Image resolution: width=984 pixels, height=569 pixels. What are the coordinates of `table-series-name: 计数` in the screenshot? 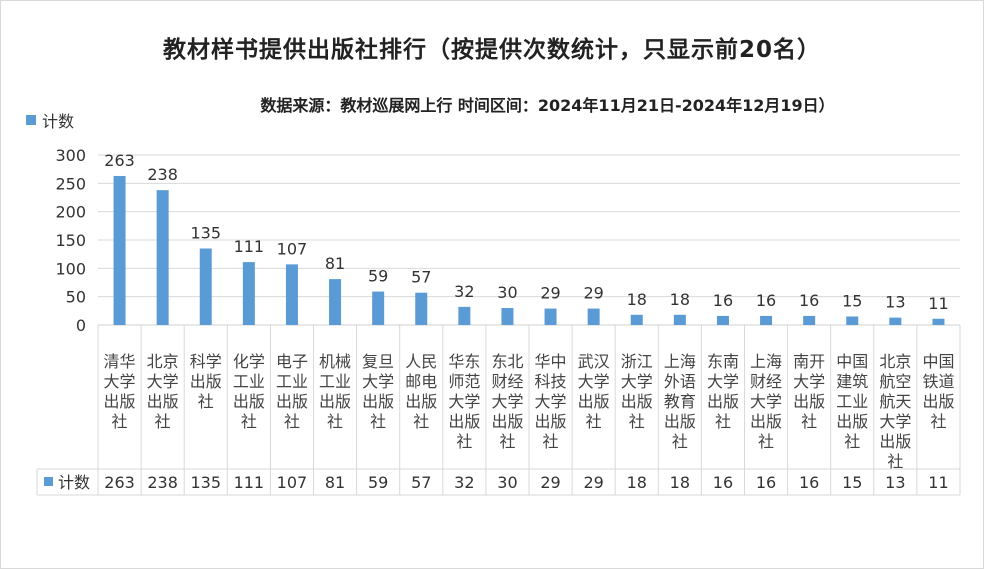 It's located at (74, 482).